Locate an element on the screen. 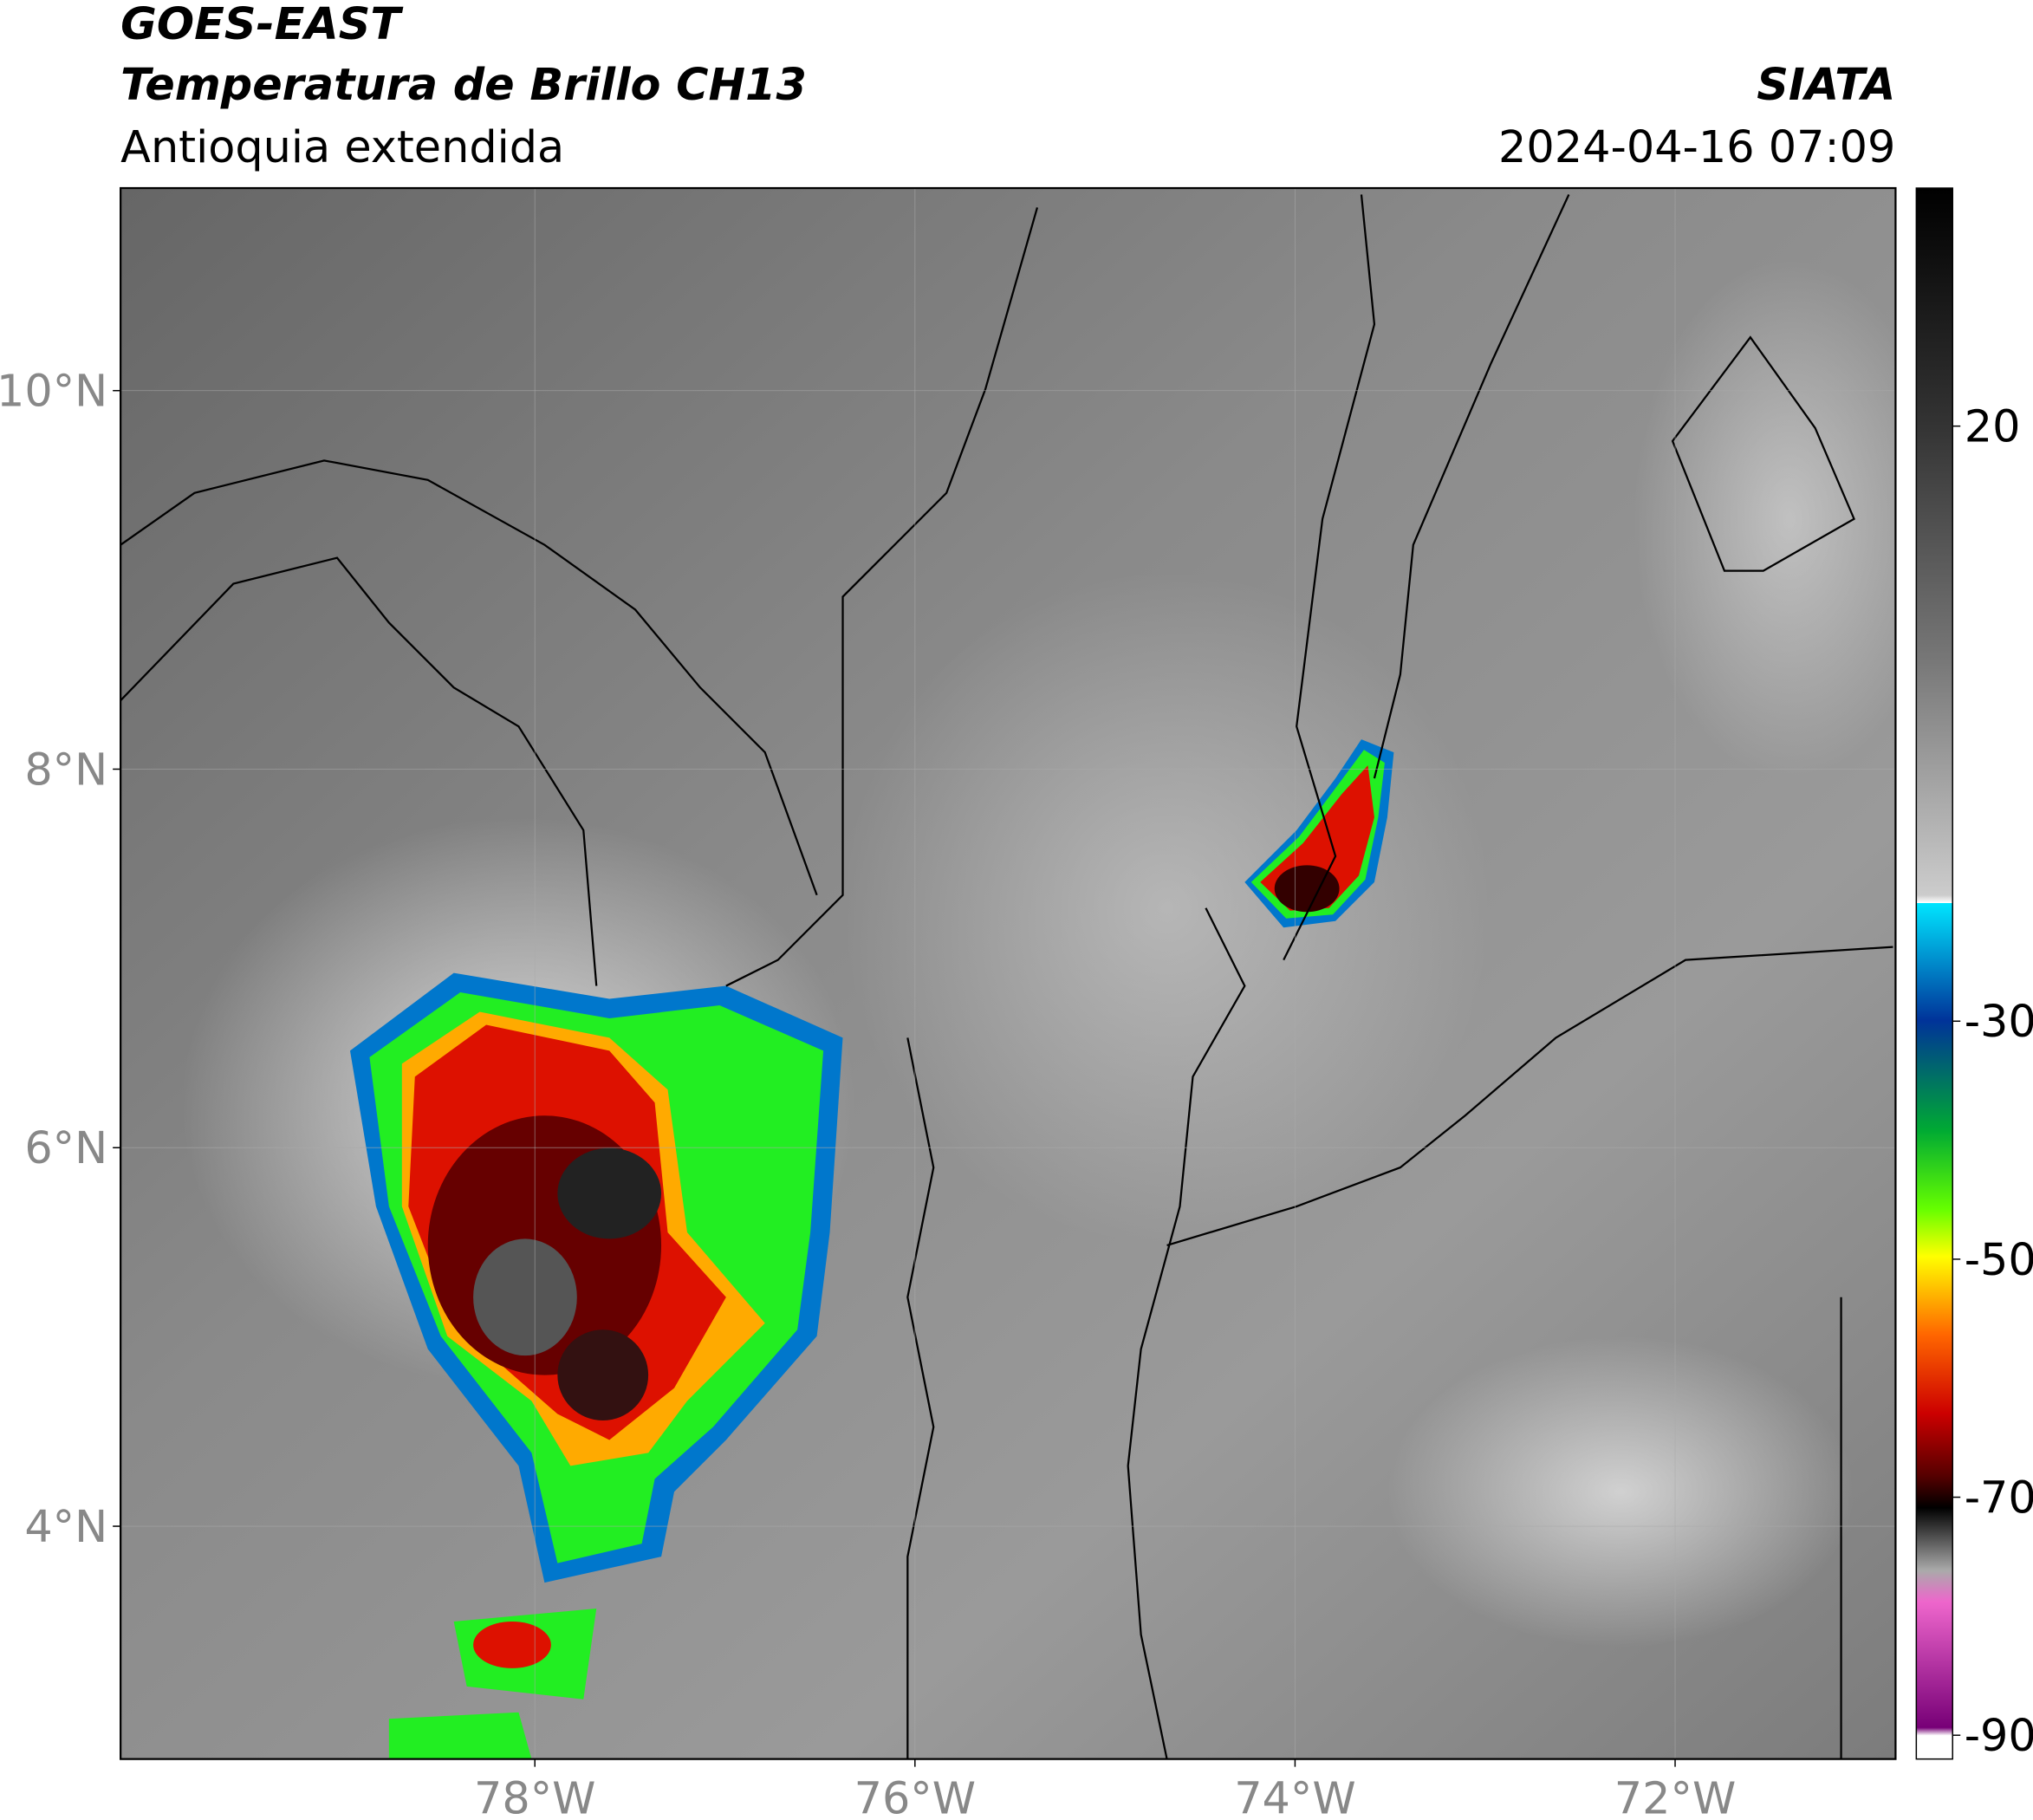  x-tick-label: 76°W is located at coordinates (915, 1796).